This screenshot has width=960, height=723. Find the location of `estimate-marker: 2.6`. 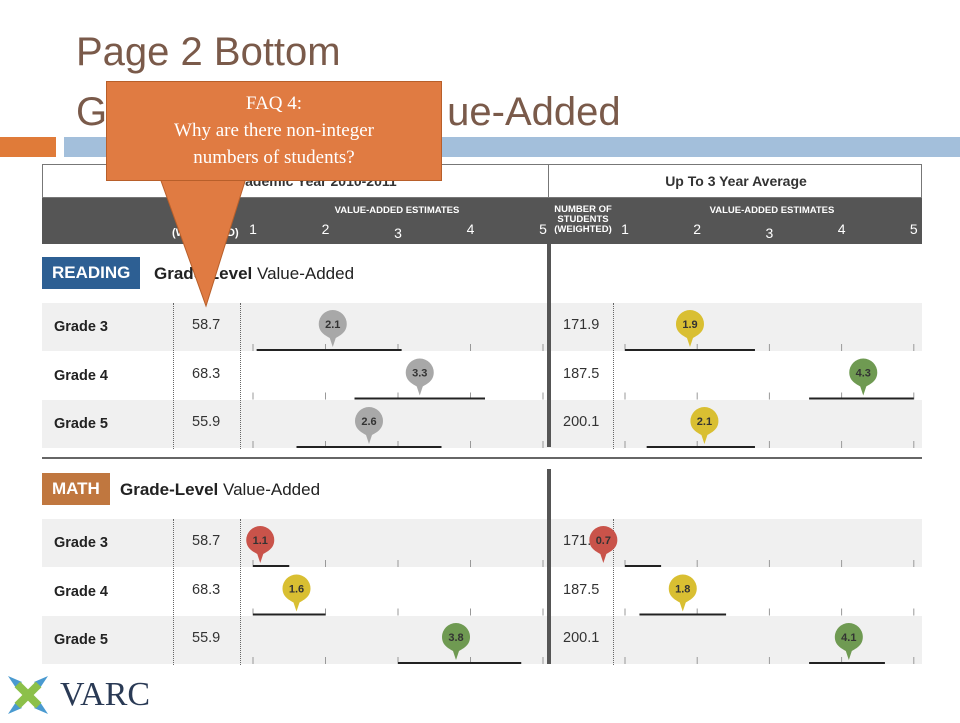

estimate-marker: 2.6 is located at coordinates (369, 425).